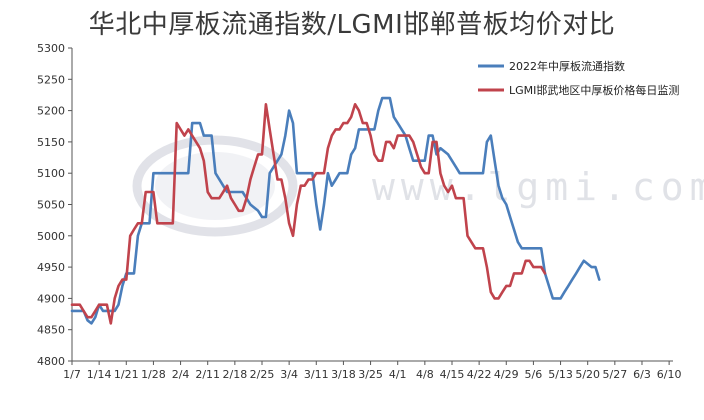  I want to click on x-tick-label: 4/29, so click(506, 374).